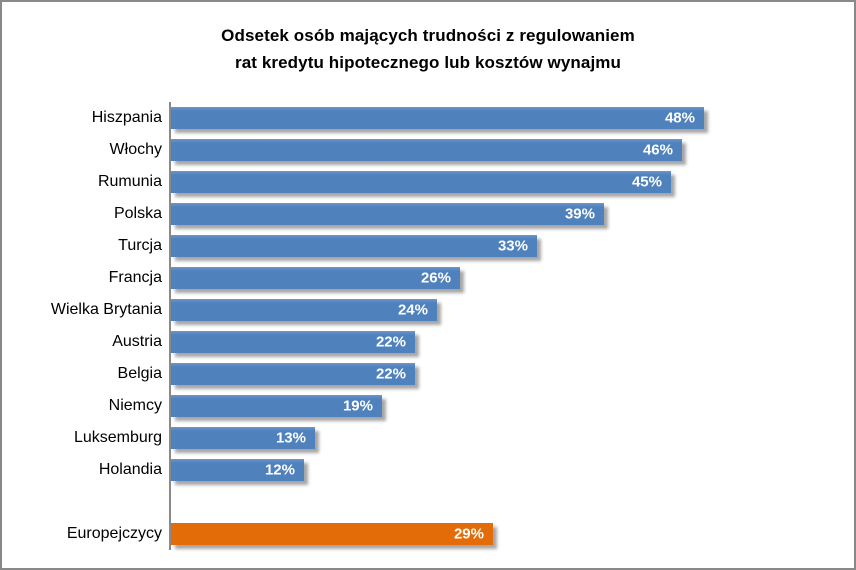 The width and height of the screenshot is (856, 570). I want to click on category-label: Wielka Brytania, so click(106, 309).